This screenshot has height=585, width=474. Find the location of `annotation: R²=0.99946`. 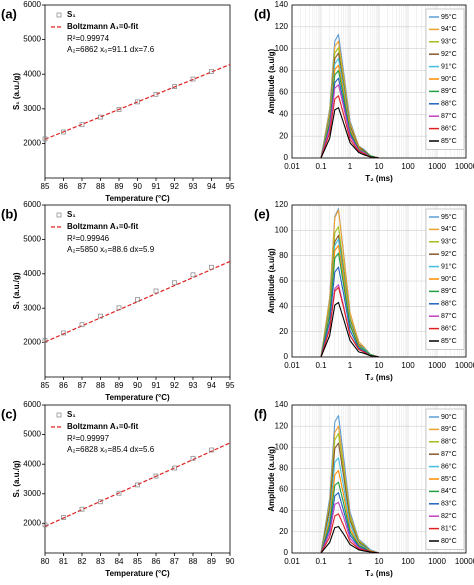

annotation: R²=0.99946 is located at coordinates (88, 238).